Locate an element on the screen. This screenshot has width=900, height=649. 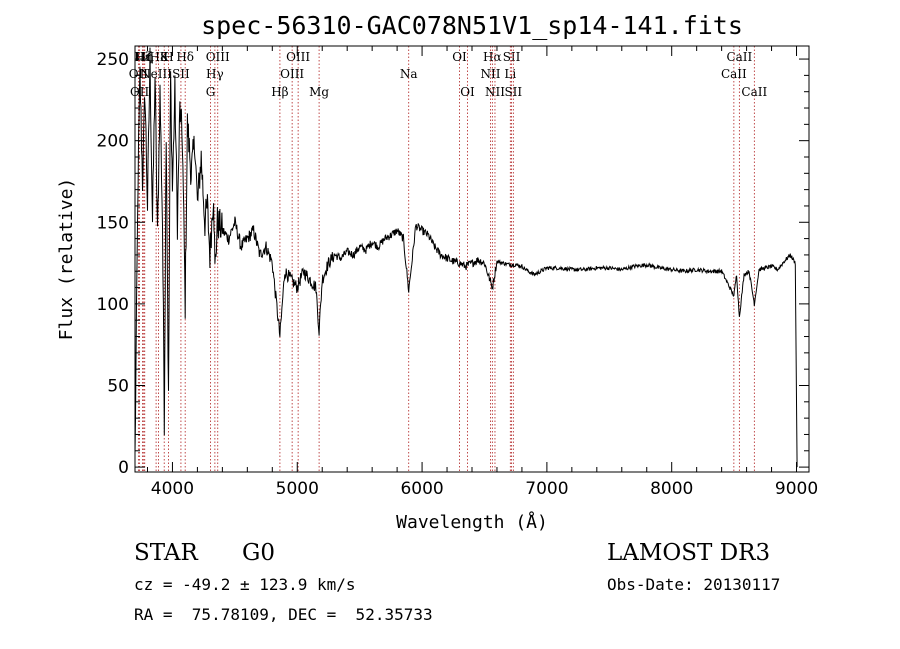
reference-line-label: Hδ is located at coordinates (185, 57).